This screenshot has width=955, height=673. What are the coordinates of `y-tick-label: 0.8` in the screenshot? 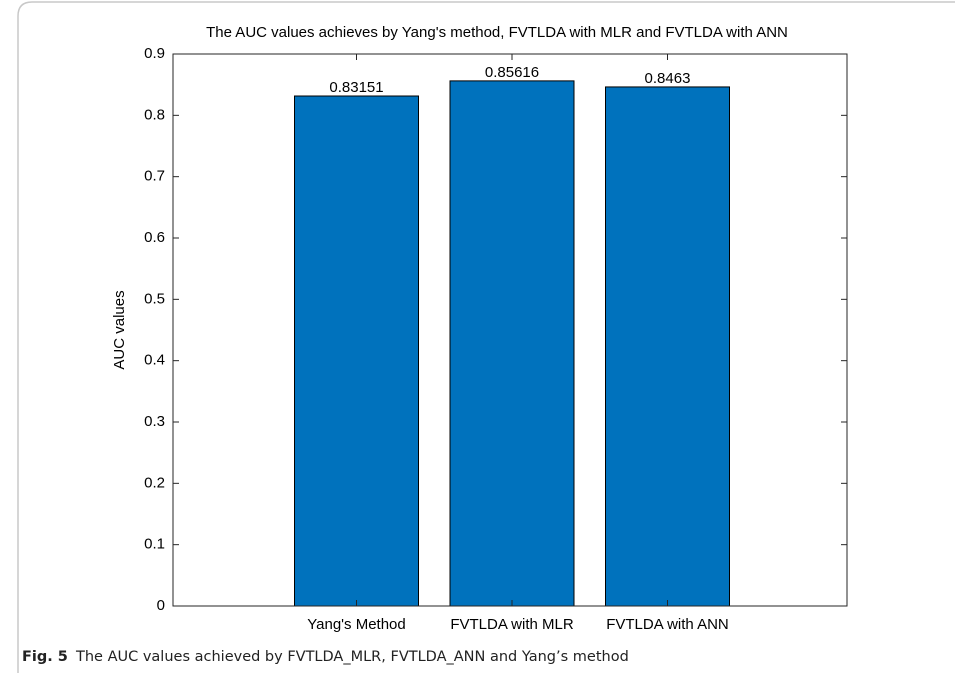 It's located at (154, 114).